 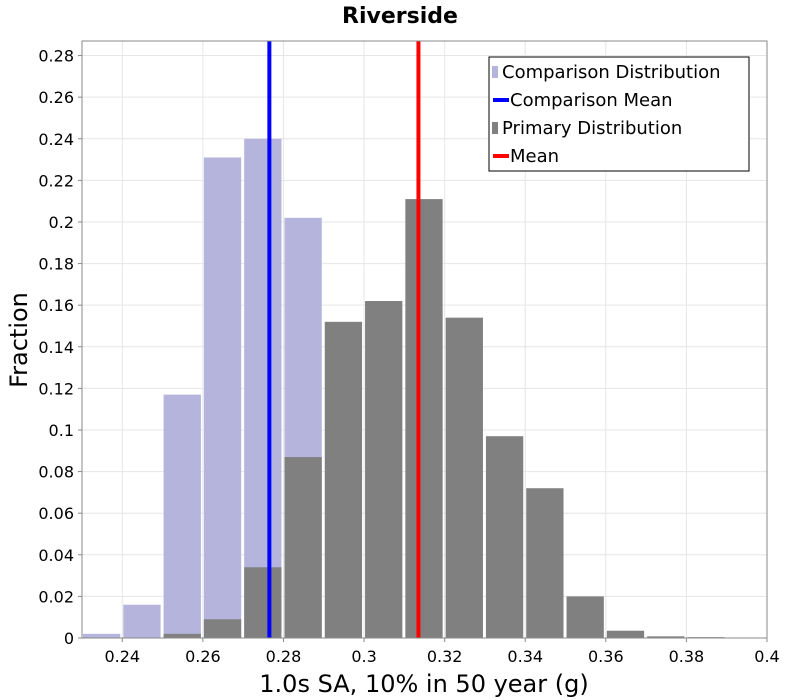 What do you see at coordinates (56, 97) in the screenshot?
I see `y-tick-label: 0.26` at bounding box center [56, 97].